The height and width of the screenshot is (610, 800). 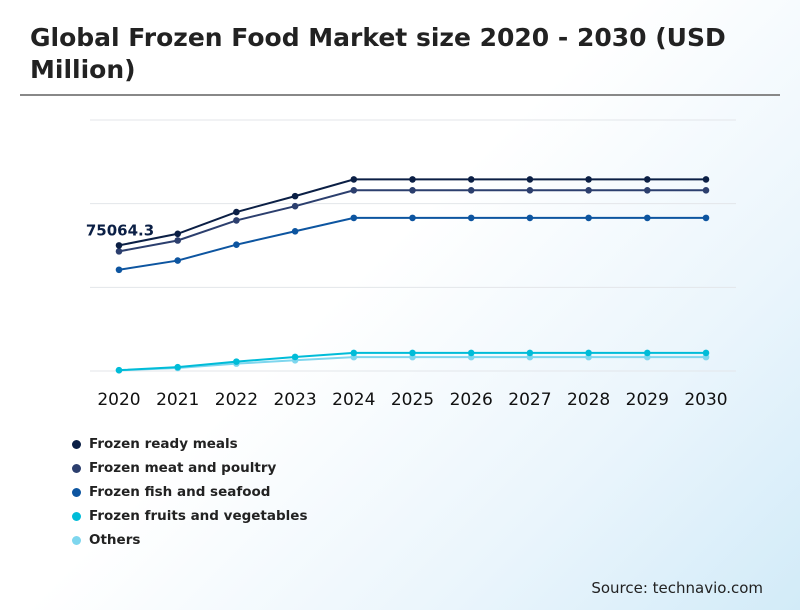 What do you see at coordinates (677, 588) in the screenshot?
I see `source-label: Source: technavio.com` at bounding box center [677, 588].